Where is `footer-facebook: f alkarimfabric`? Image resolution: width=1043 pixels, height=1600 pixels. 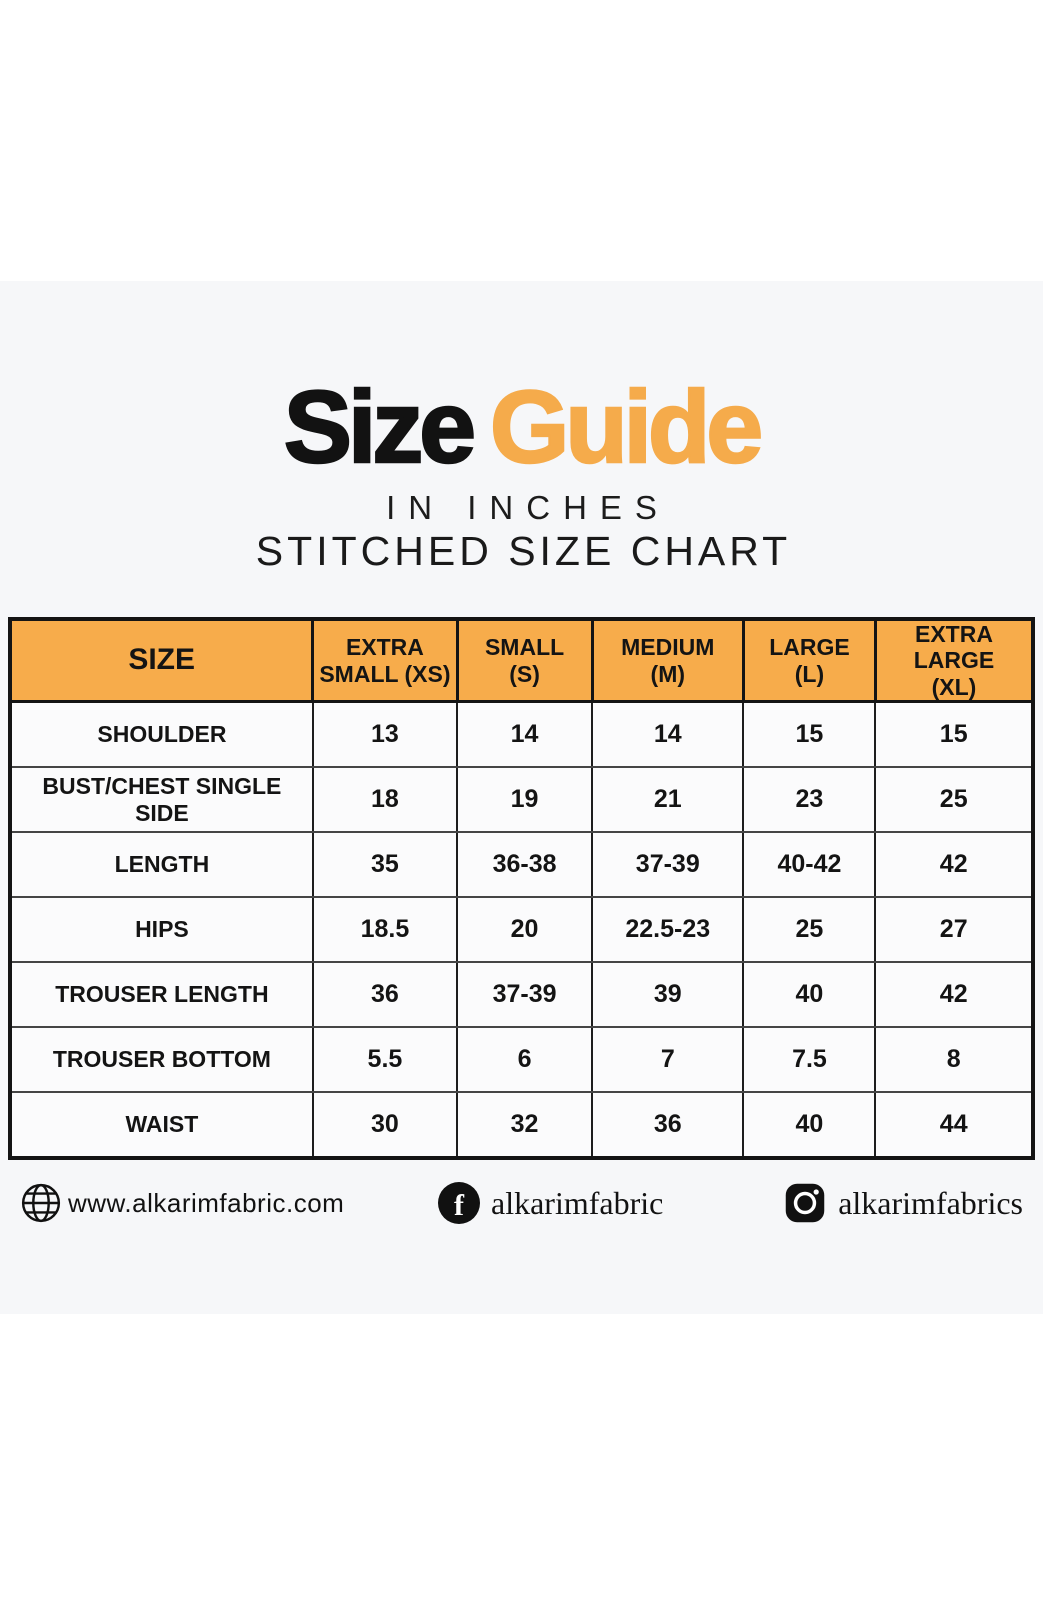
footer-facebook: f alkarimfabric is located at coordinates (550, 1203).